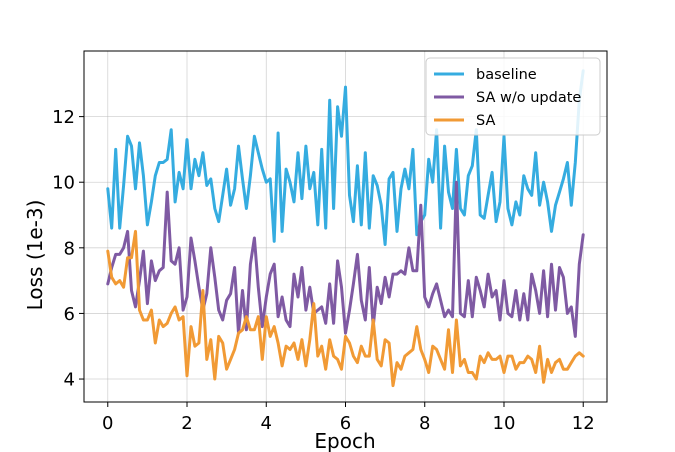 This screenshot has height=452, width=675. I want to click on legend-box, so click(513, 96).